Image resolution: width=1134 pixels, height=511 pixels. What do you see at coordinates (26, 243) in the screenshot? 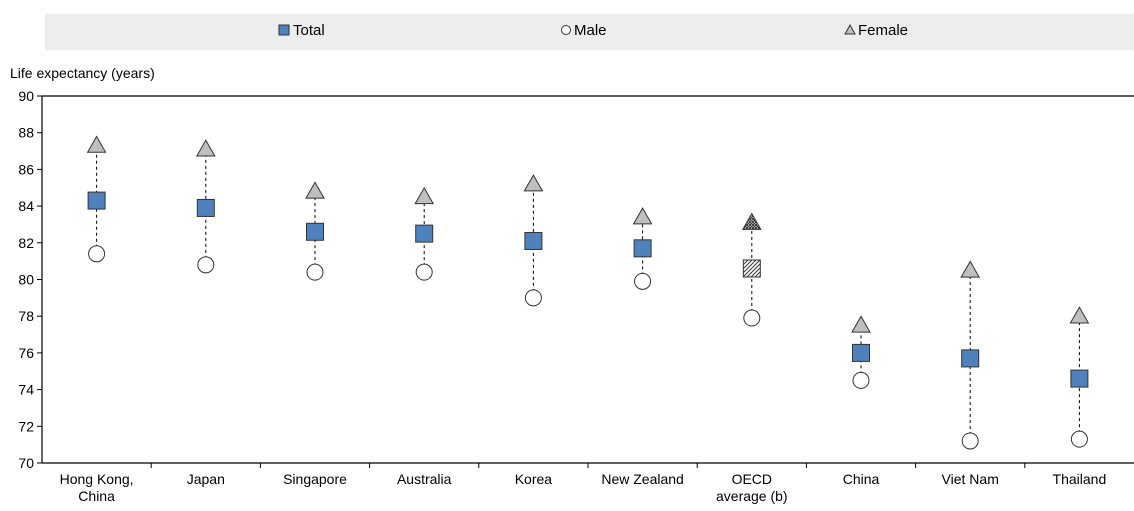
I see `y-tick-label-82: 82` at bounding box center [26, 243].